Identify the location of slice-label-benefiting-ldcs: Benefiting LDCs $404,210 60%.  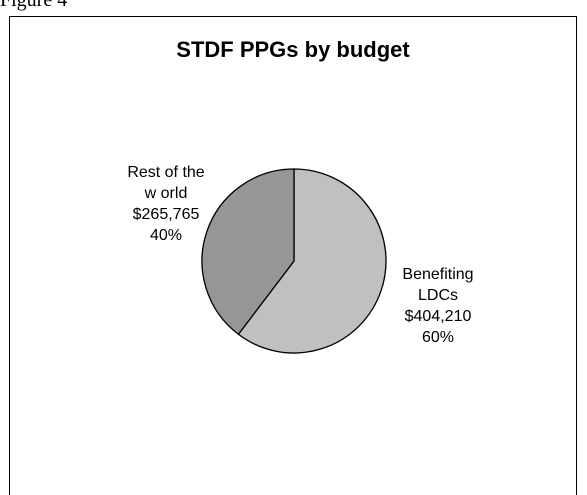
(438, 306).